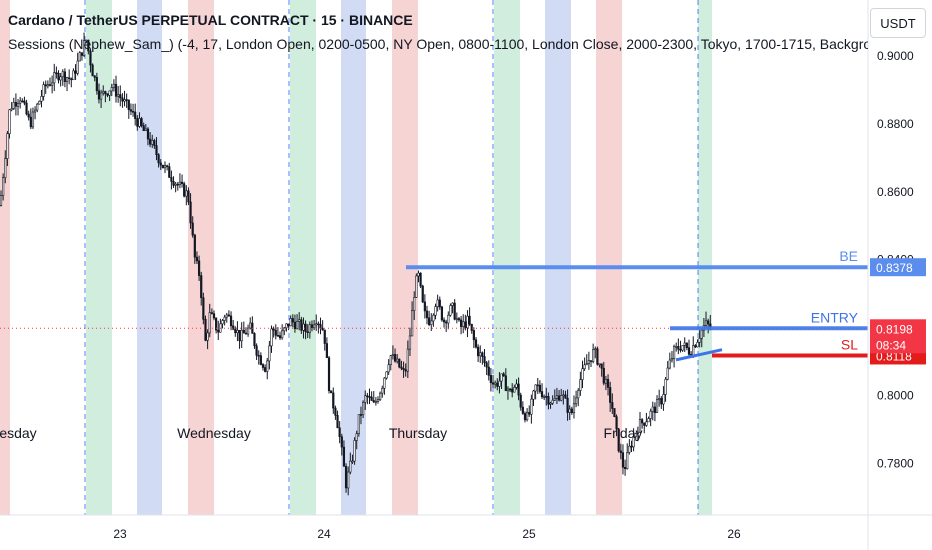  What do you see at coordinates (891, 345) in the screenshot?
I see `countdown-text: 08:34` at bounding box center [891, 345].